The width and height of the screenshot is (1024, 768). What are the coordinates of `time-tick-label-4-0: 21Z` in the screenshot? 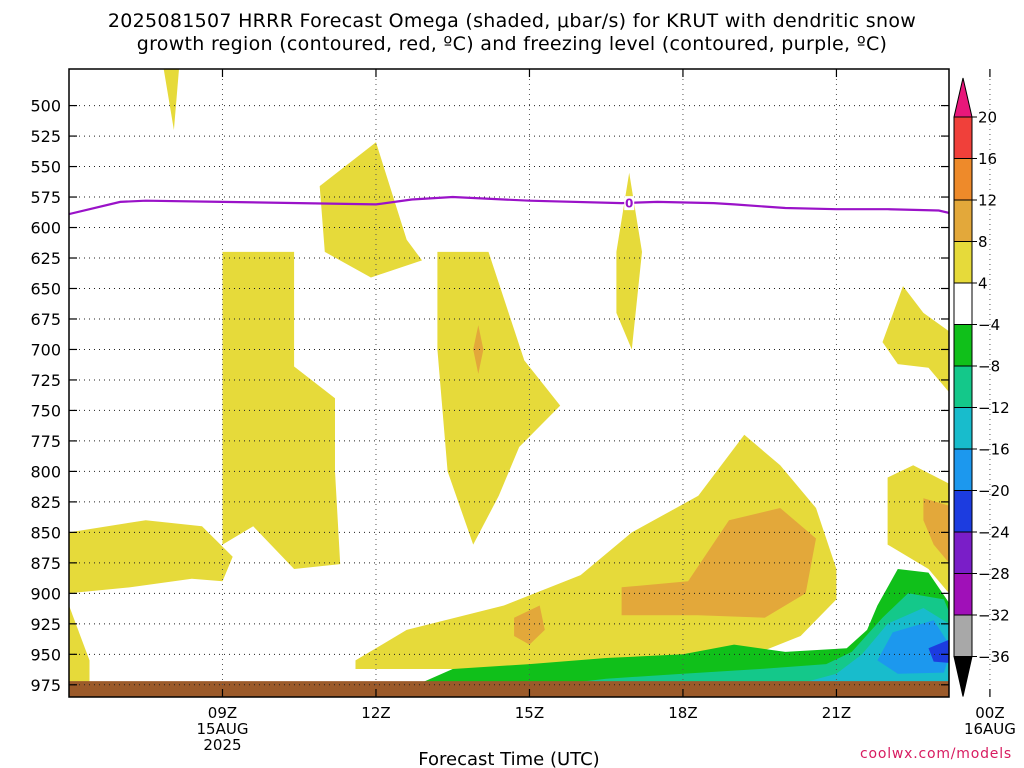 It's located at (836, 713).